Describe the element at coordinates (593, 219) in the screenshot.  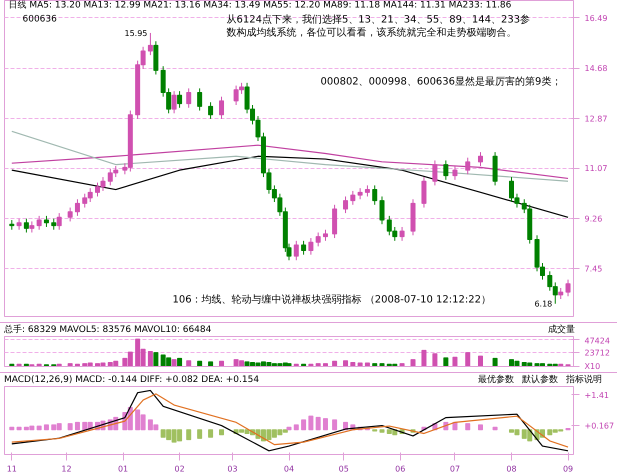
I see `y-tick-label: 9.26` at that location.